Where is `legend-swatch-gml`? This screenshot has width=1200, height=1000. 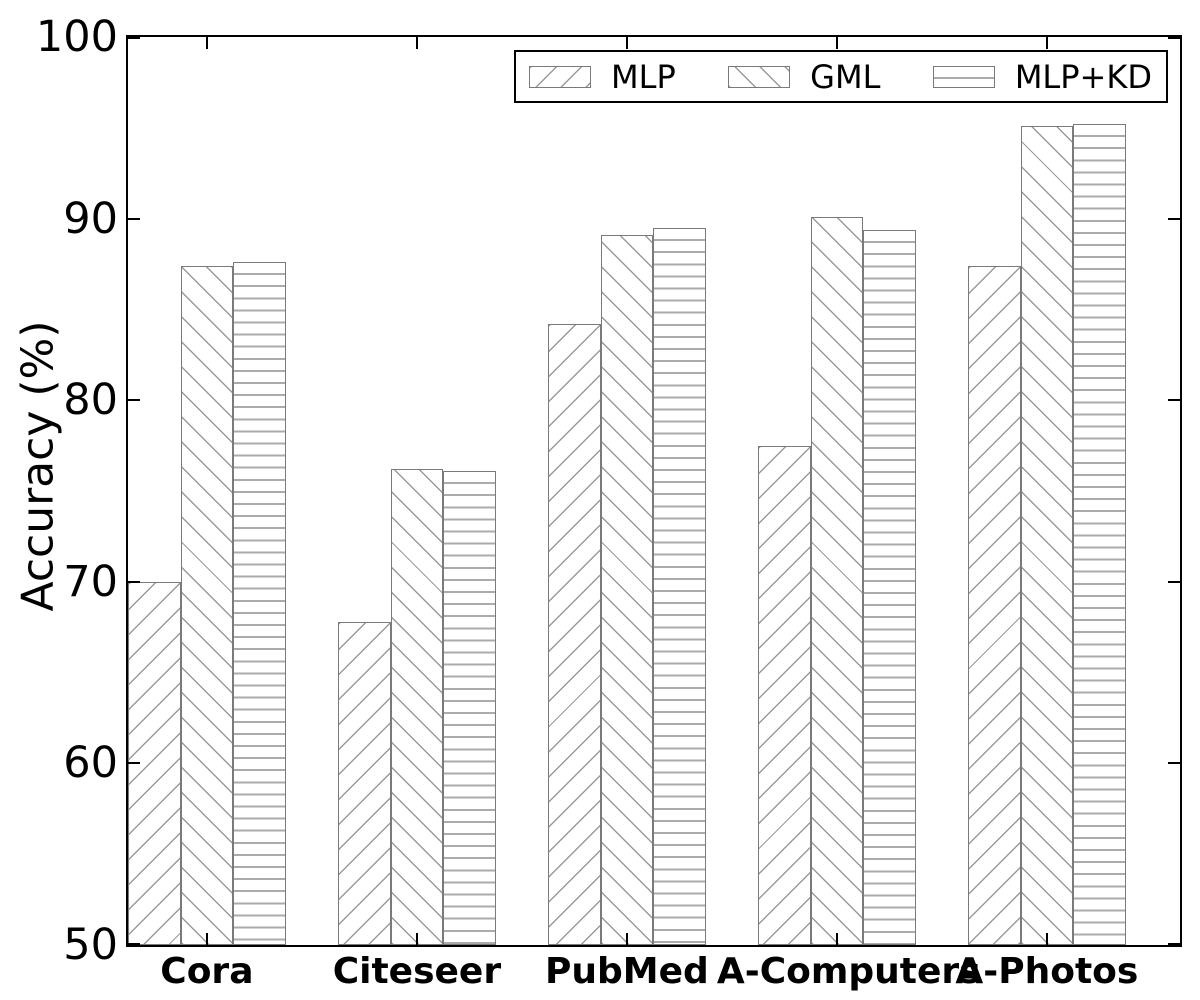
legend-swatch-gml is located at coordinates (759, 76).